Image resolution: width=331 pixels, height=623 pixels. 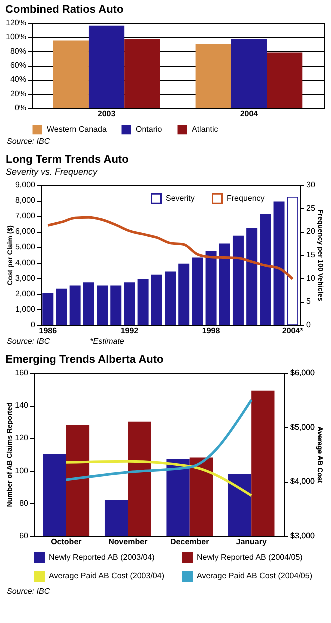 I want to click on y-tick-label: 40%, so click(x=18, y=79).